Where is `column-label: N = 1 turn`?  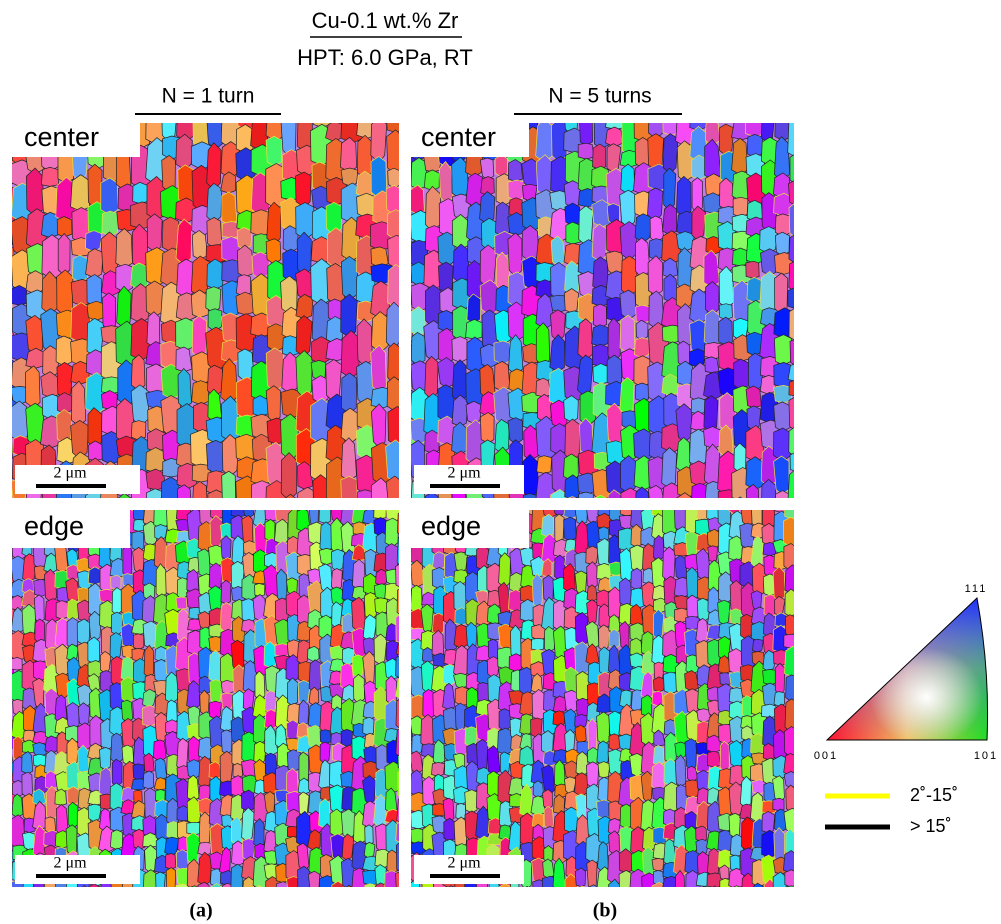 column-label: N = 1 turn is located at coordinates (208, 96).